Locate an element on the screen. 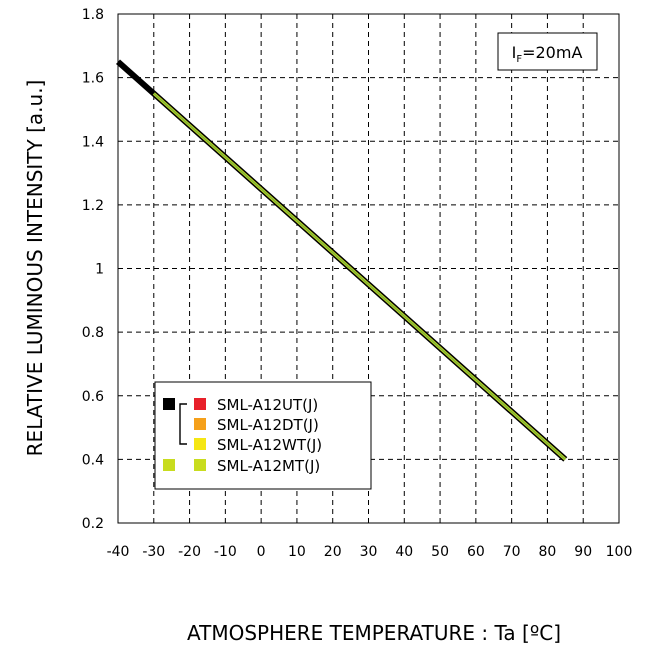 This screenshot has height=651, width=647. legend-group-bracket is located at coordinates (183, 424).